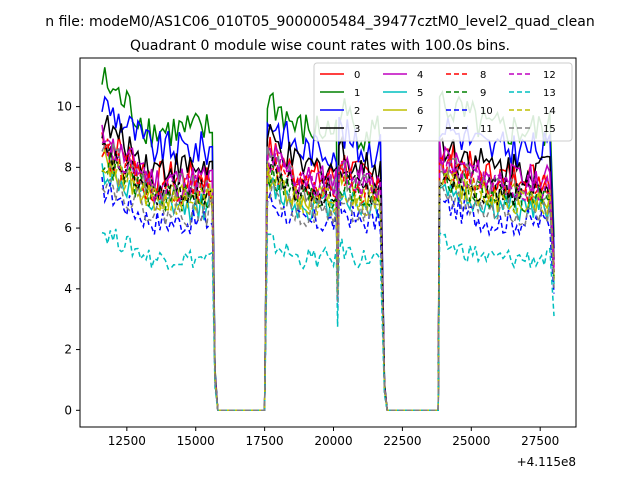 This screenshot has height=480, width=640. Describe the element at coordinates (357, 75) in the screenshot. I see `legend-label-0: 0` at that location.